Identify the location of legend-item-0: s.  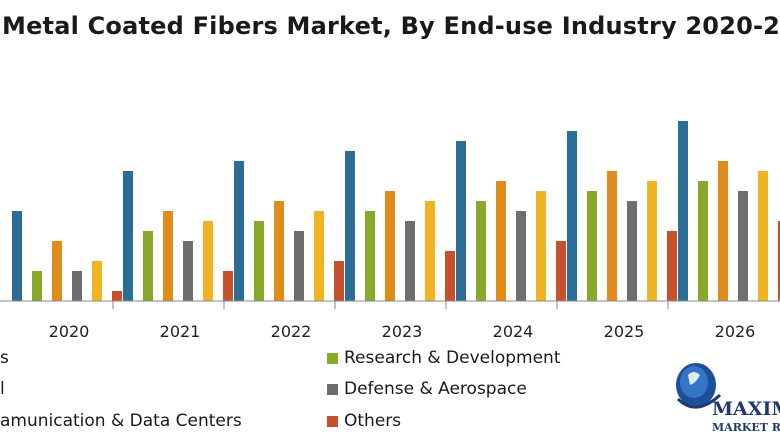
(4, 358).